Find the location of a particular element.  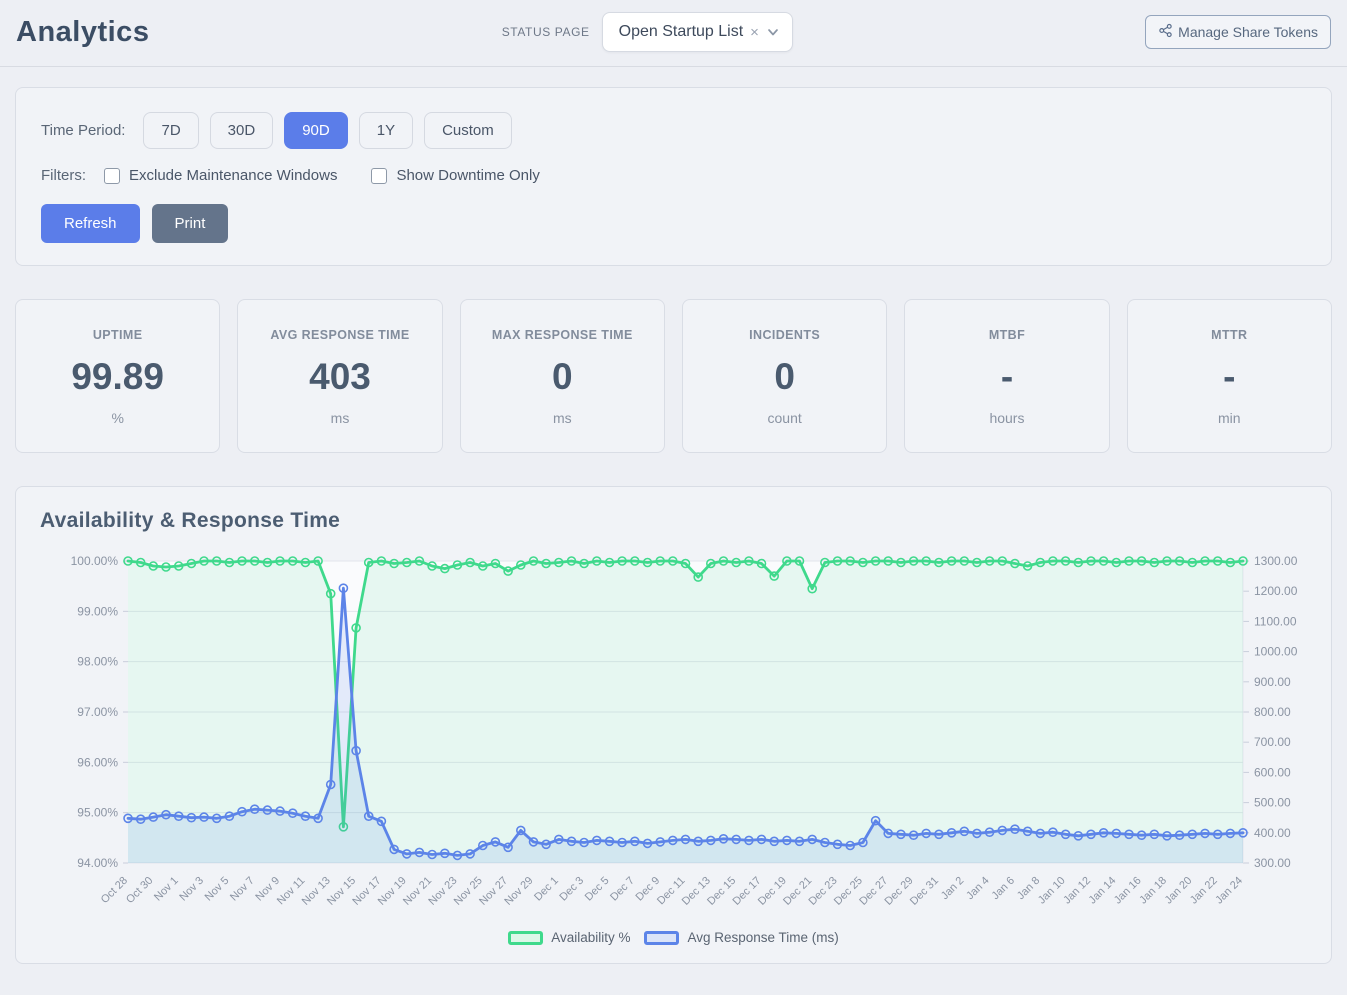

filter-checkbox-item-1: Show Downtime Only is located at coordinates (455, 175).